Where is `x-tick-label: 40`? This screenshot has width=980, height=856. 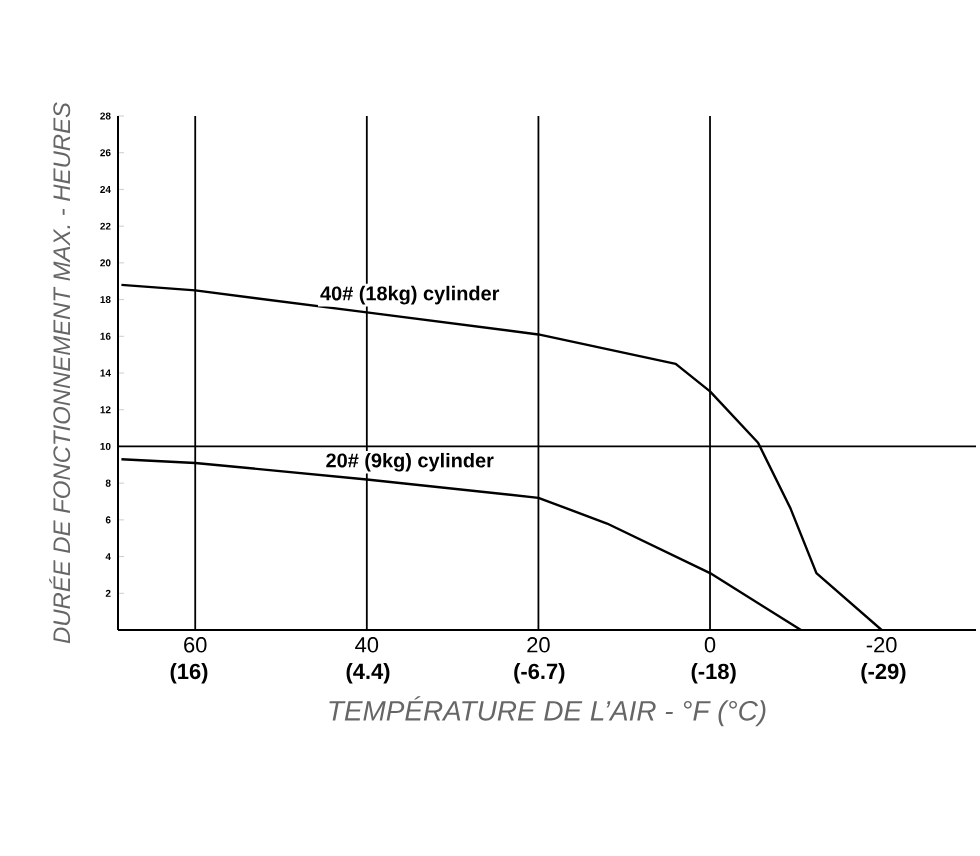 x-tick-label: 40 is located at coordinates (367, 645).